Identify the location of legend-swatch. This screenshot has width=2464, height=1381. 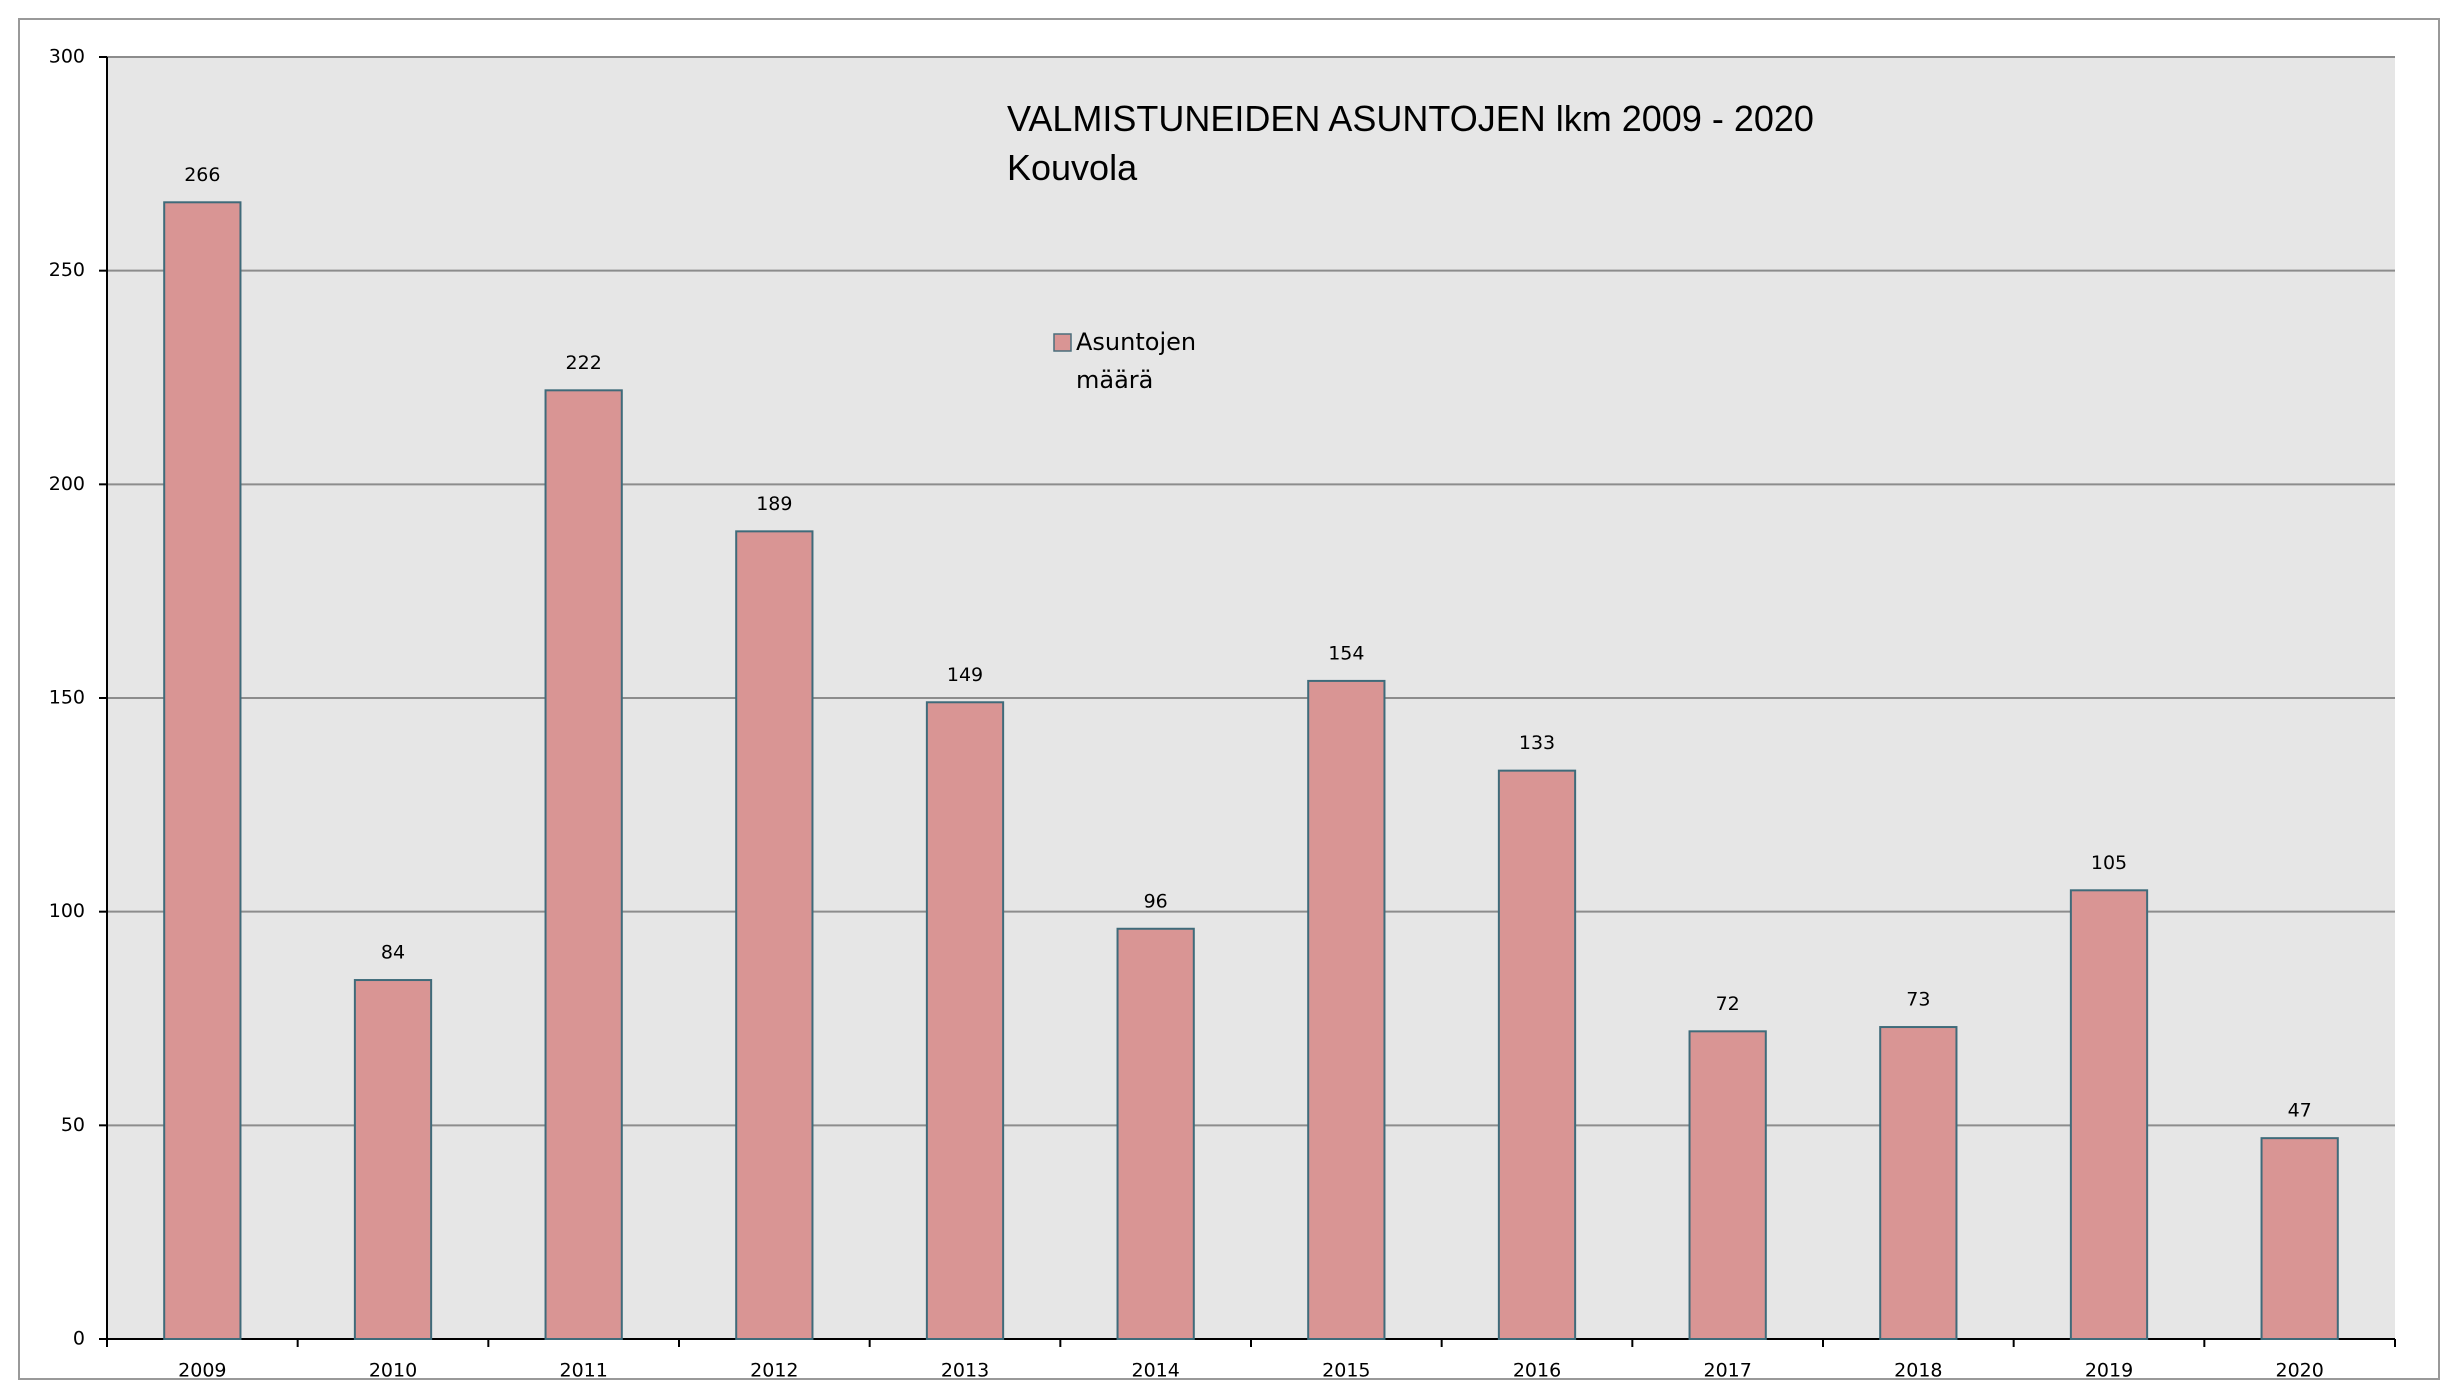
(1062, 342).